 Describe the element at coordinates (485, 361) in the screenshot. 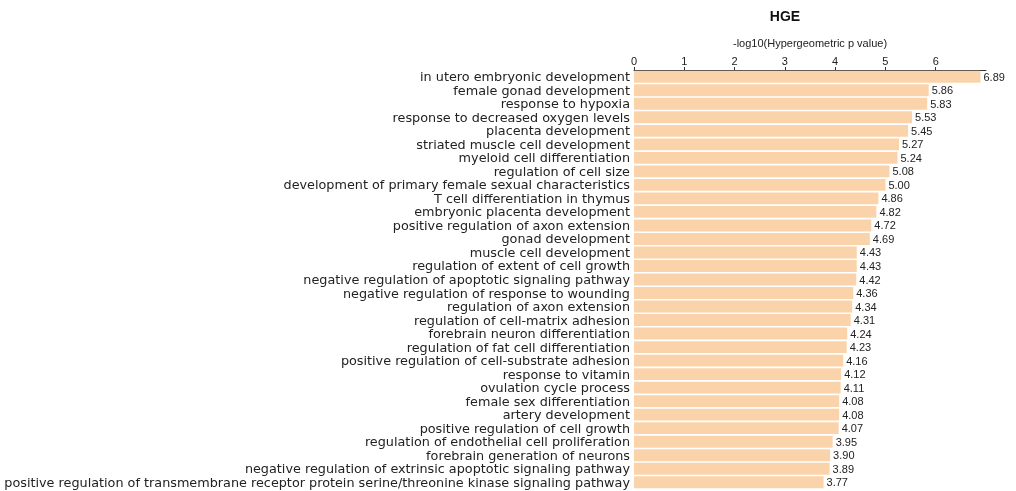

I see `y-tick-label: positive regulation of cell-substrate adhesion` at that location.